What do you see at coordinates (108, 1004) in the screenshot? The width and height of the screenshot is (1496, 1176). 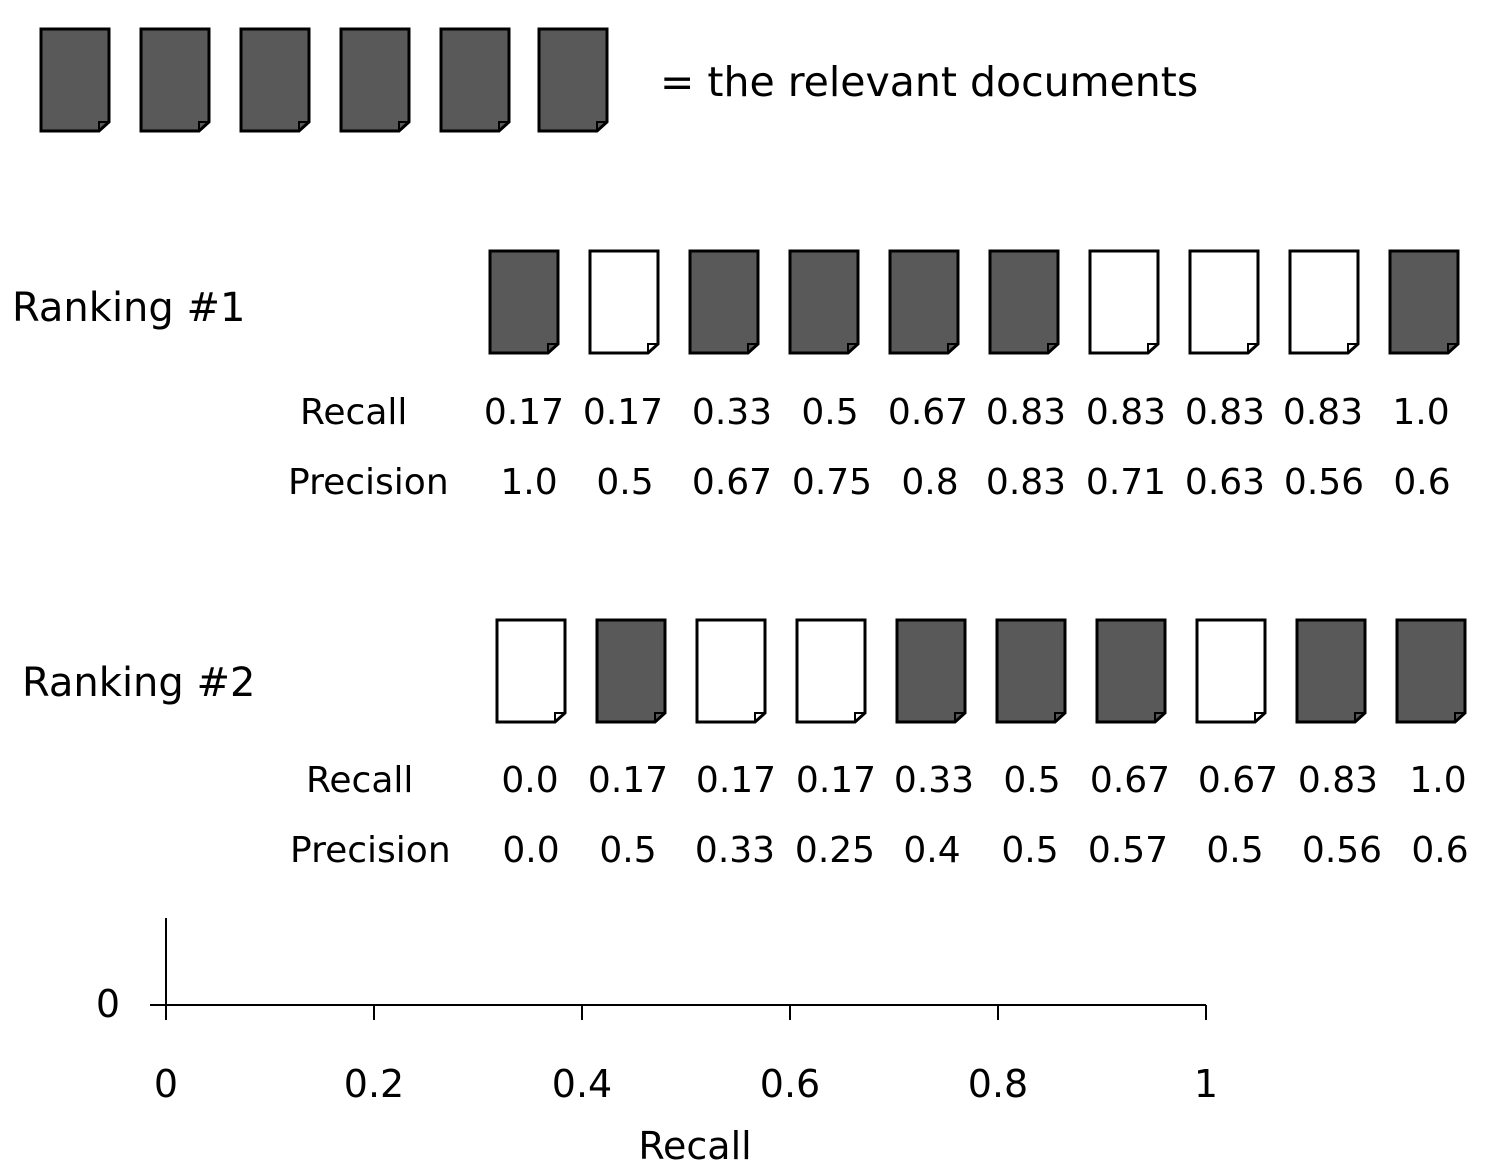 I see `y-tick-label: 0` at bounding box center [108, 1004].